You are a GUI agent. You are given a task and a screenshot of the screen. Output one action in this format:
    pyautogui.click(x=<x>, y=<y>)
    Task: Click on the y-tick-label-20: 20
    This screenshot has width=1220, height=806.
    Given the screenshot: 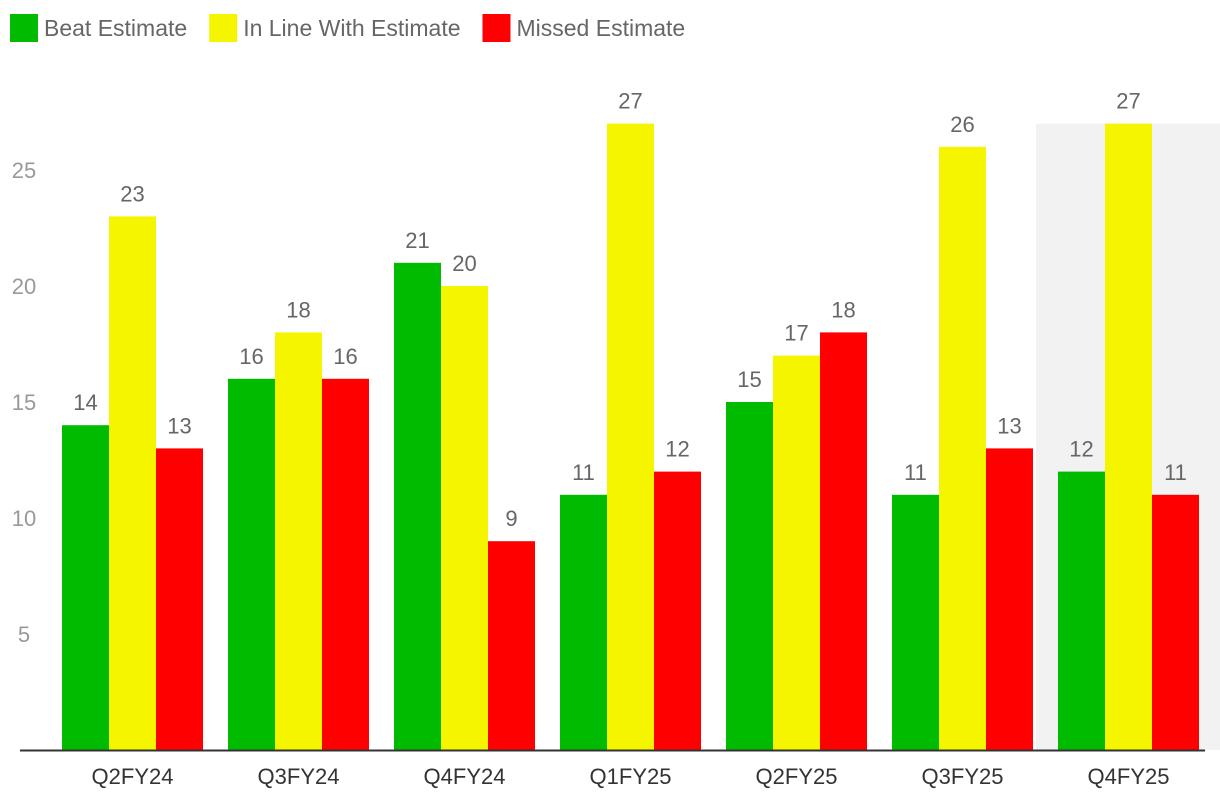 What is the action you would take?
    pyautogui.click(x=24, y=286)
    